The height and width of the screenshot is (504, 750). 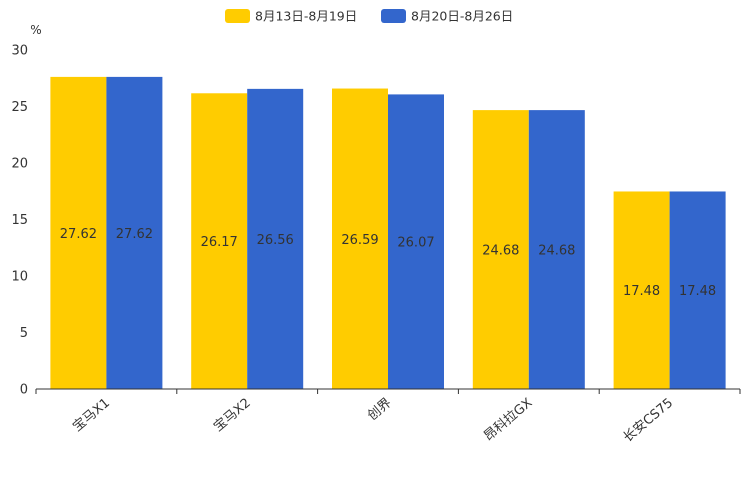 What do you see at coordinates (232, 415) in the screenshot?
I see `x-tick-label: 宝马X2` at bounding box center [232, 415].